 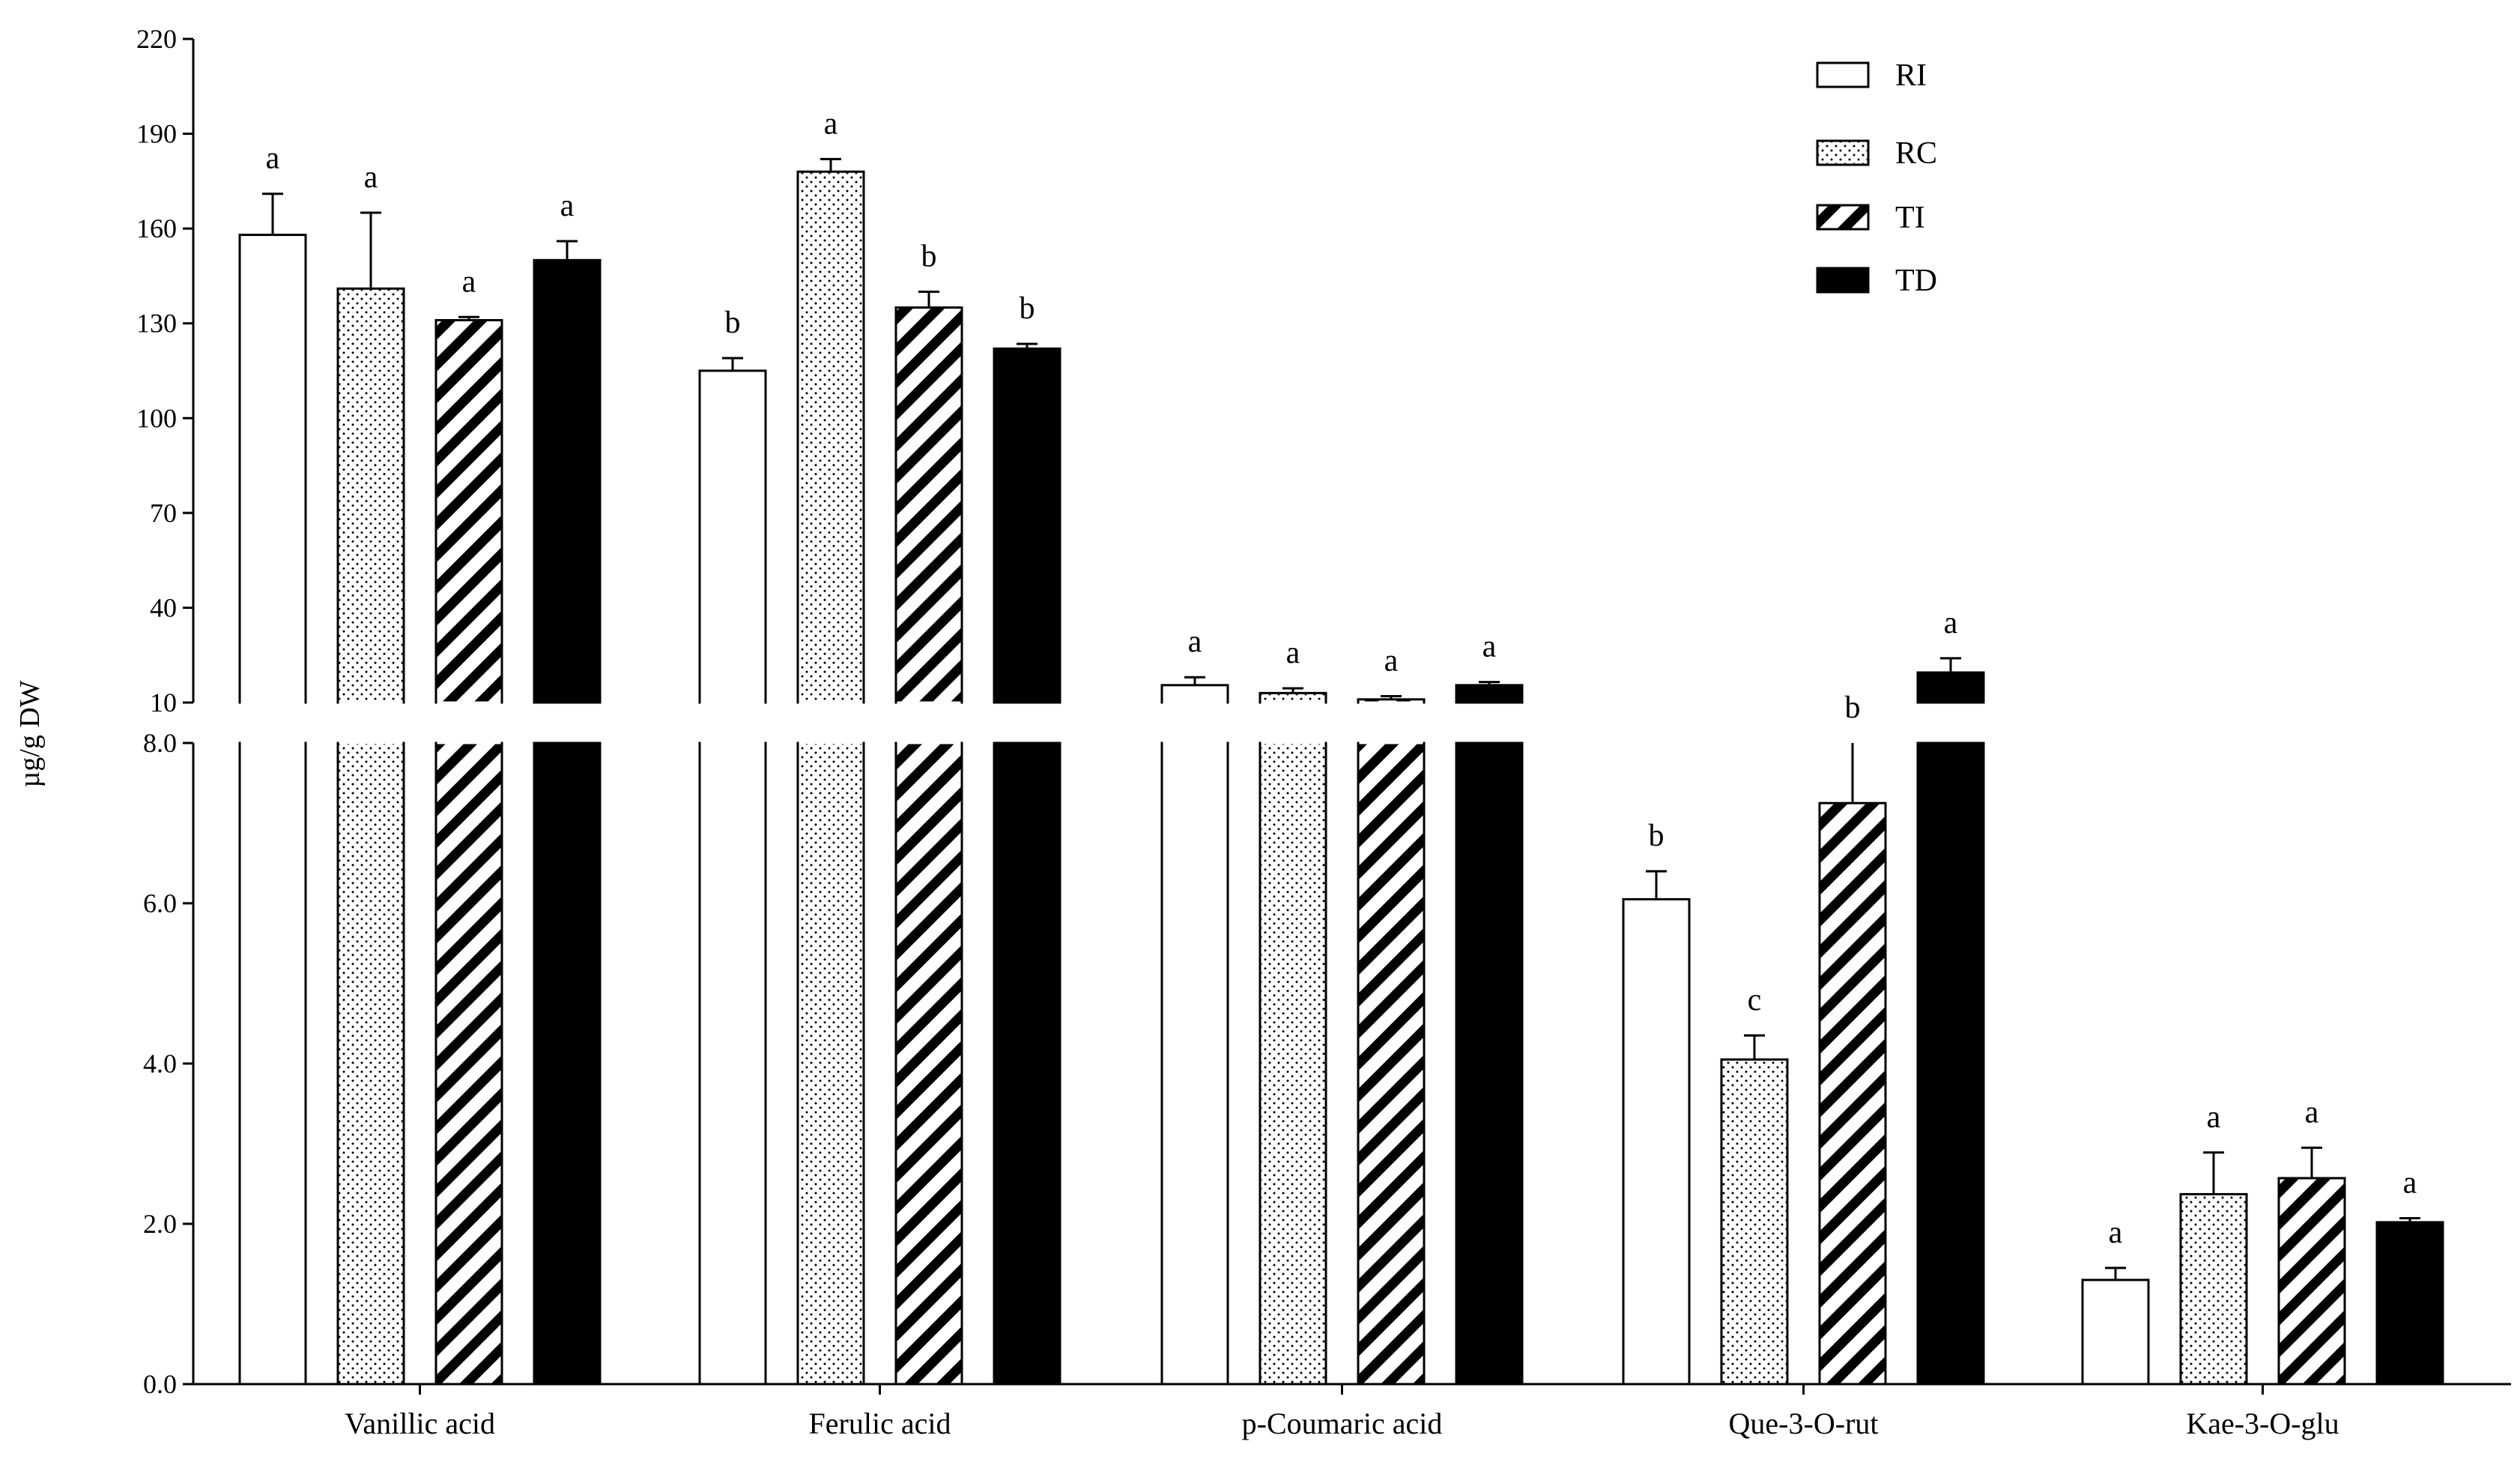 I want to click on legend: RI RC TI TD, so click(x=1876, y=178).